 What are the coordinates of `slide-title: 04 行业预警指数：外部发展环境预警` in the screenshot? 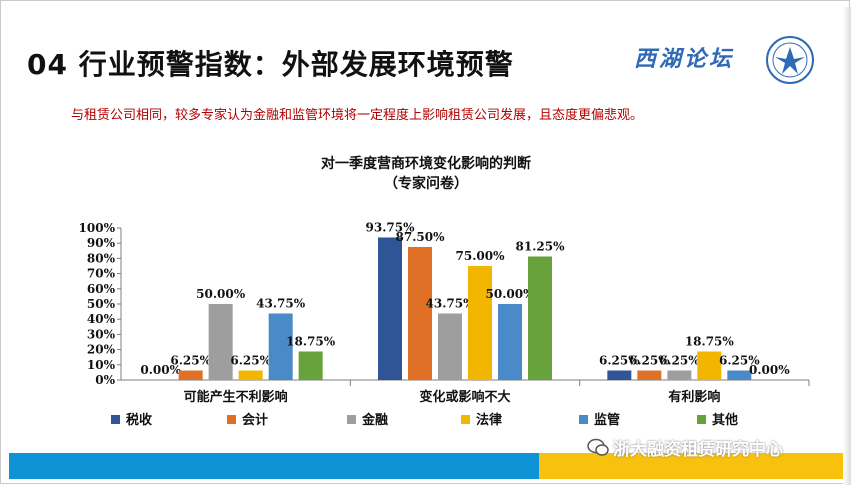 It's located at (270, 64).